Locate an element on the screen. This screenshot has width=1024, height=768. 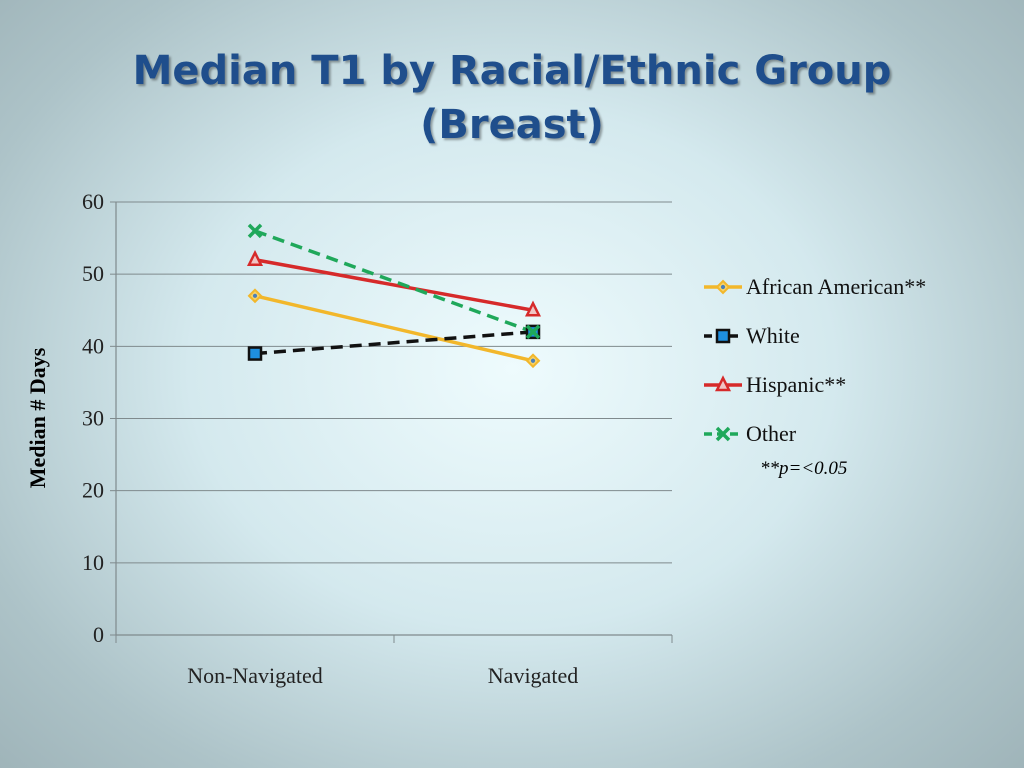
legend-swatch-african-american is located at coordinates (723, 287).